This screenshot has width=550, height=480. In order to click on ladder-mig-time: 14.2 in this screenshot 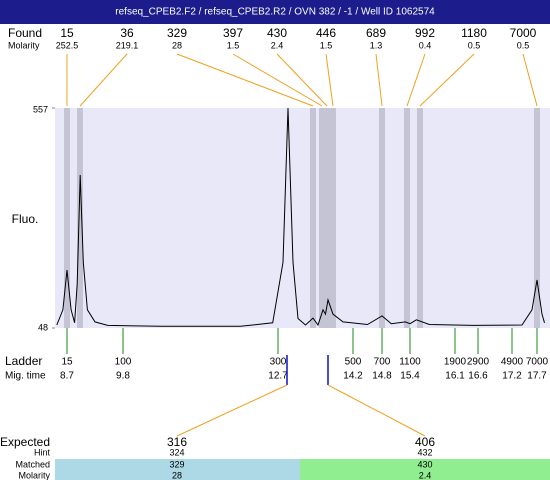, I will do `click(353, 376)`.